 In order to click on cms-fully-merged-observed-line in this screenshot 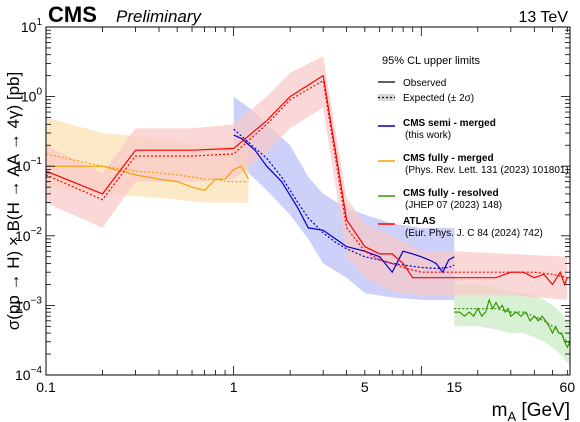, I will do `click(148, 178)`.